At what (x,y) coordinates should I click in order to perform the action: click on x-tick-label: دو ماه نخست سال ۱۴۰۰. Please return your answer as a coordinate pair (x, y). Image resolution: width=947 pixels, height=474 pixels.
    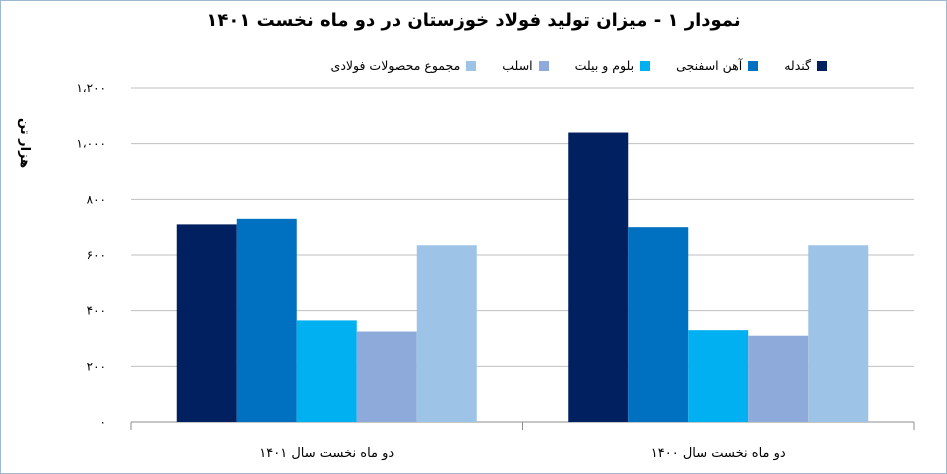
    Looking at the image, I should click on (718, 453).